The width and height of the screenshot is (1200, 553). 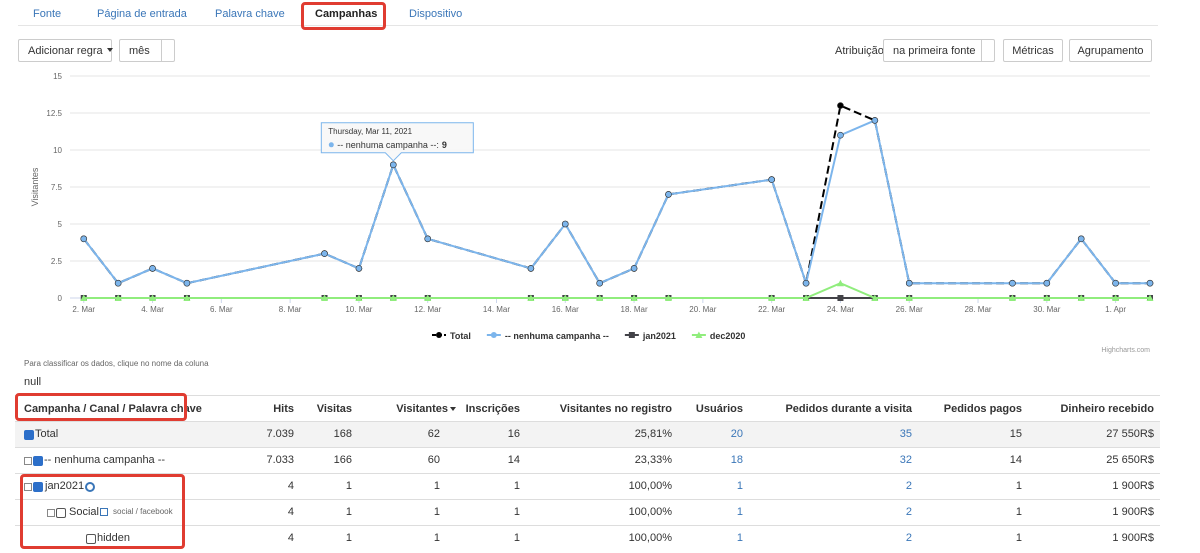 What do you see at coordinates (47, 14) in the screenshot?
I see `tab: Fonte` at bounding box center [47, 14].